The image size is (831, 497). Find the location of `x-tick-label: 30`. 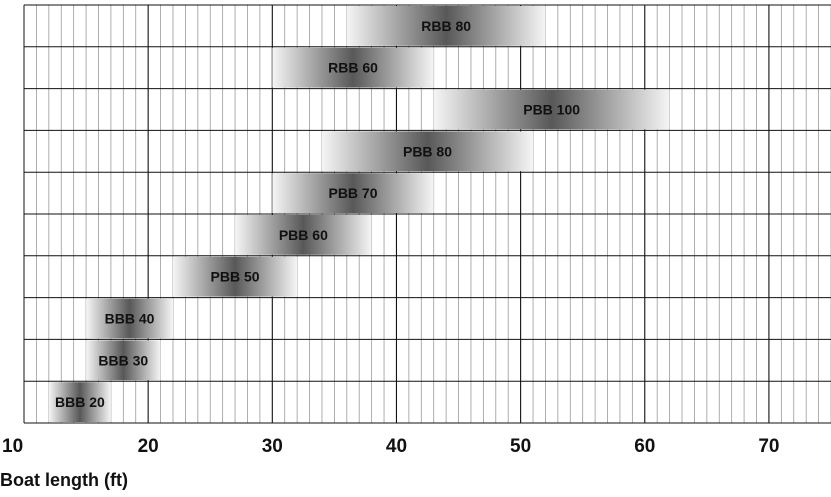

x-tick-label: 30 is located at coordinates (272, 446).